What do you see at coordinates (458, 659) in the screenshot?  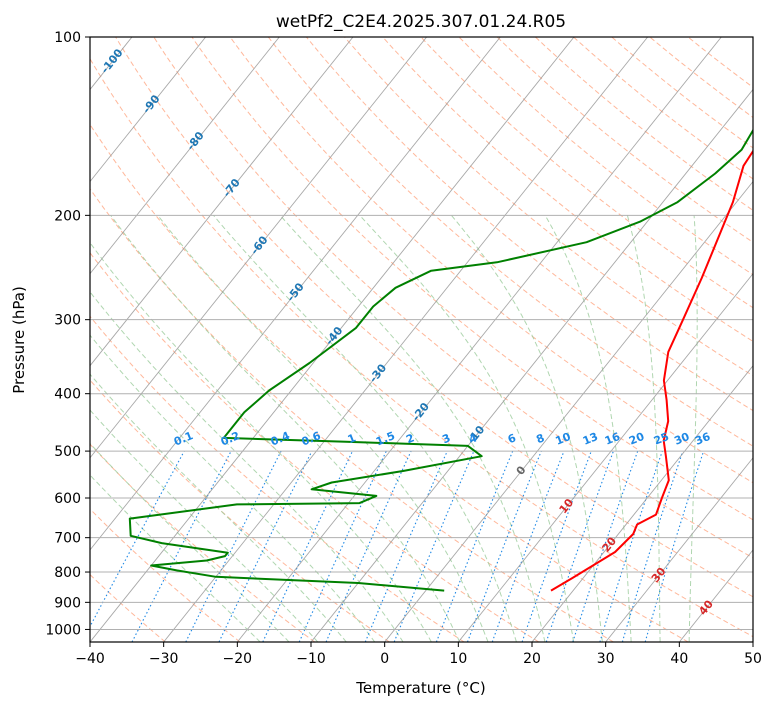 I see `x-tick-label: 10` at bounding box center [458, 659].